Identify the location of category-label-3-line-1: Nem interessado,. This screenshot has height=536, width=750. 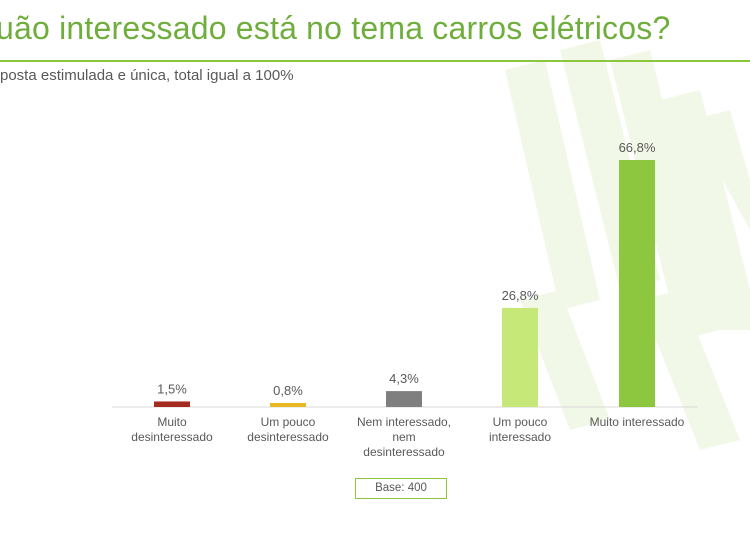
(404, 422).